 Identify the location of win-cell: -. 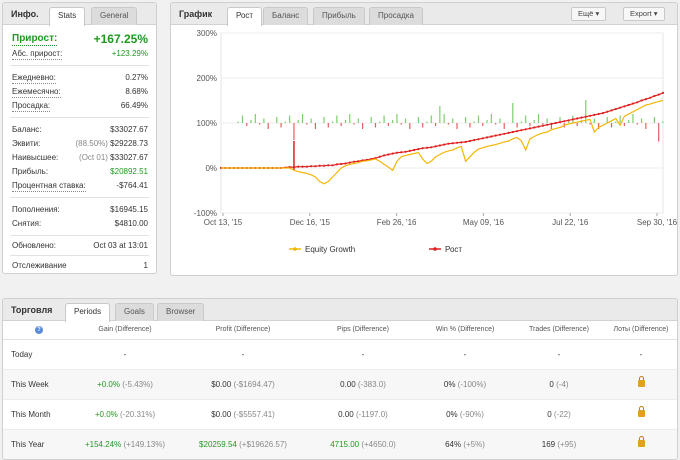
(465, 354).